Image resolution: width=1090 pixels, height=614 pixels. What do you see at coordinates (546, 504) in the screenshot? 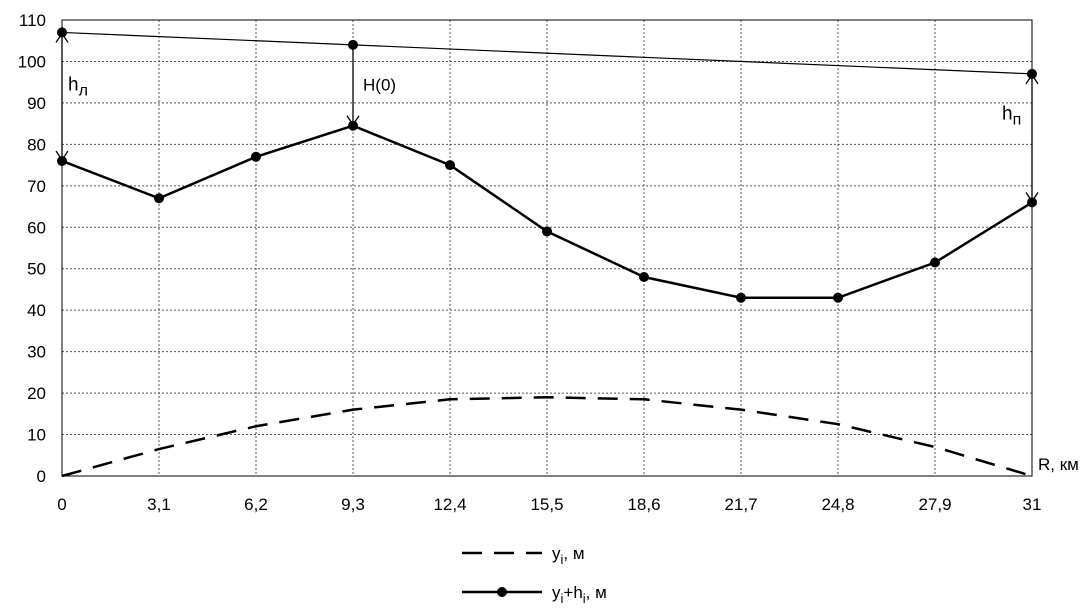
I see `x-tick-label: 15,5` at bounding box center [546, 504].